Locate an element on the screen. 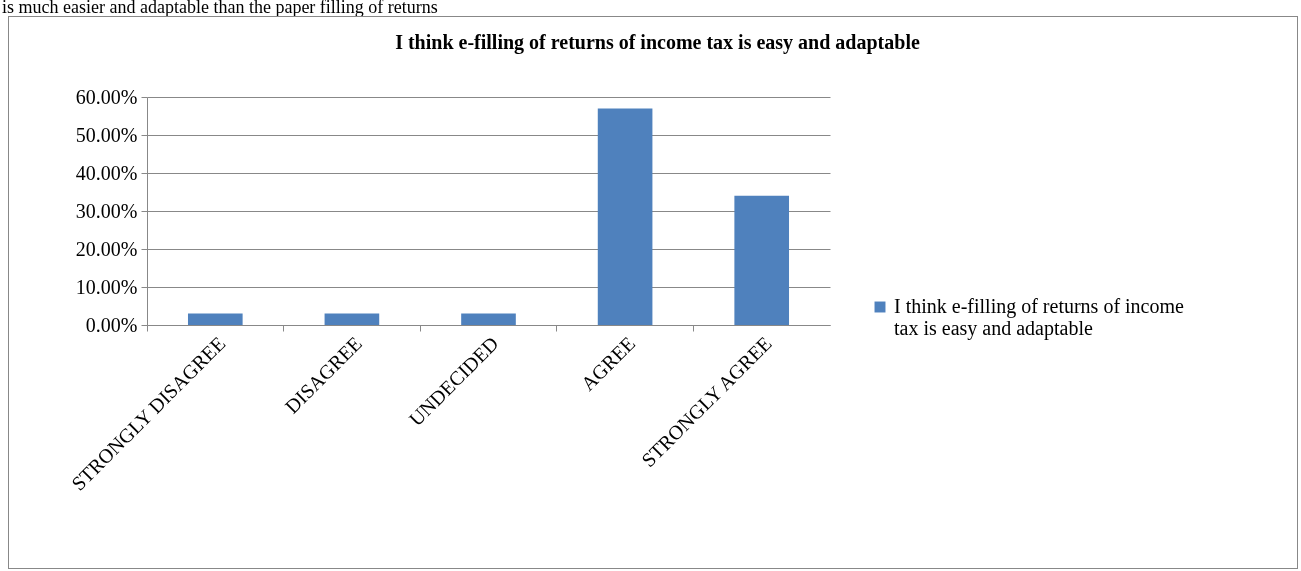 Image resolution: width=1301 pixels, height=571 pixels. text: is much easier and adaptable than the paper filling of returns is located at coordinates (220, 8).